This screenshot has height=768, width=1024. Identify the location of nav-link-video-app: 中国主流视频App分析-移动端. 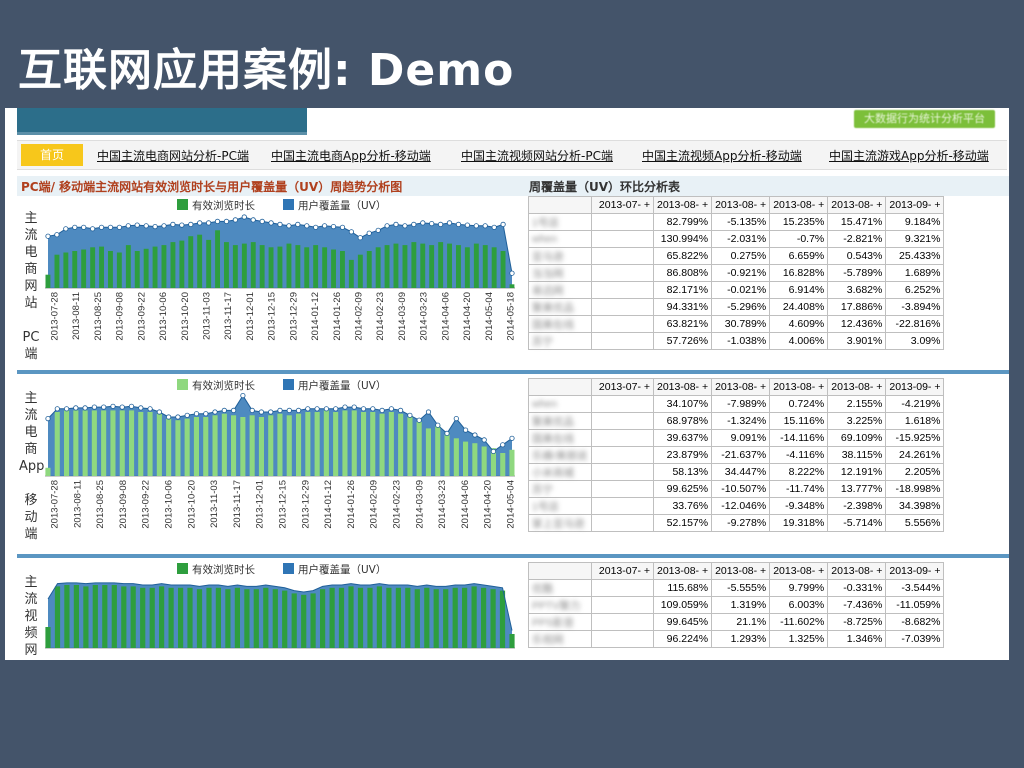
(722, 156).